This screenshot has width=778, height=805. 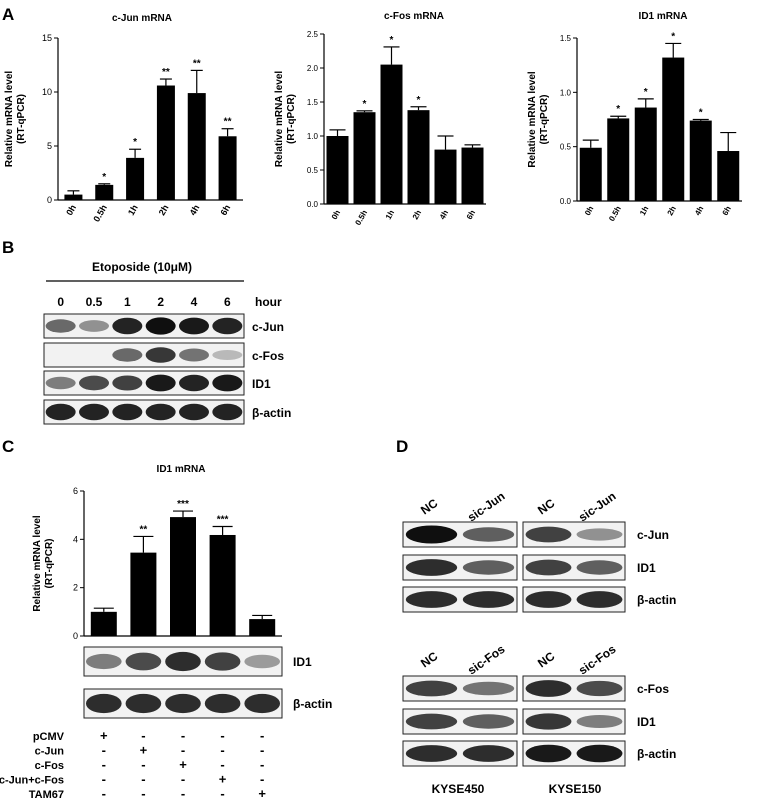 I want to click on x-tick-label: 6h, so click(x=727, y=210).